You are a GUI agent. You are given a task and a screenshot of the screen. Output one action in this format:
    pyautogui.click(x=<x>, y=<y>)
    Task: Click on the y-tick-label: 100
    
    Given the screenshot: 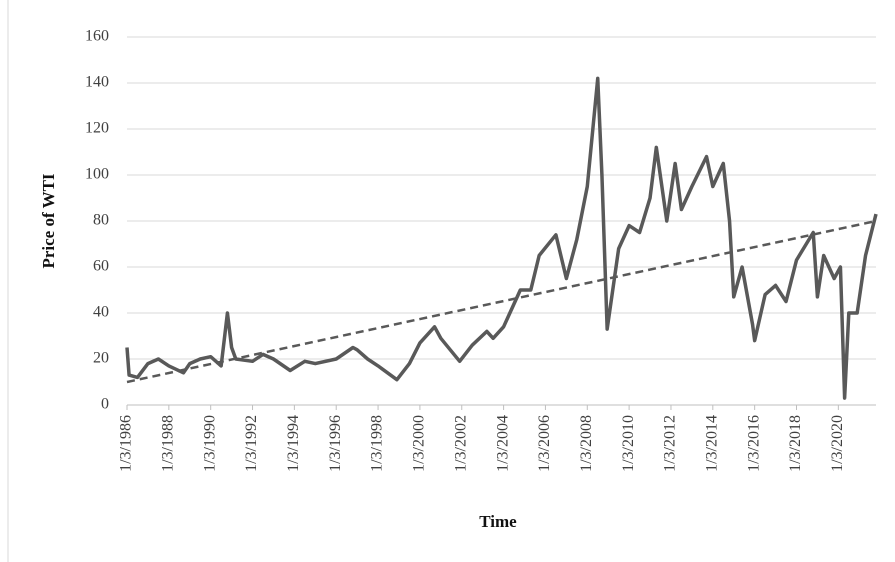 What is the action you would take?
    pyautogui.click(x=97, y=174)
    